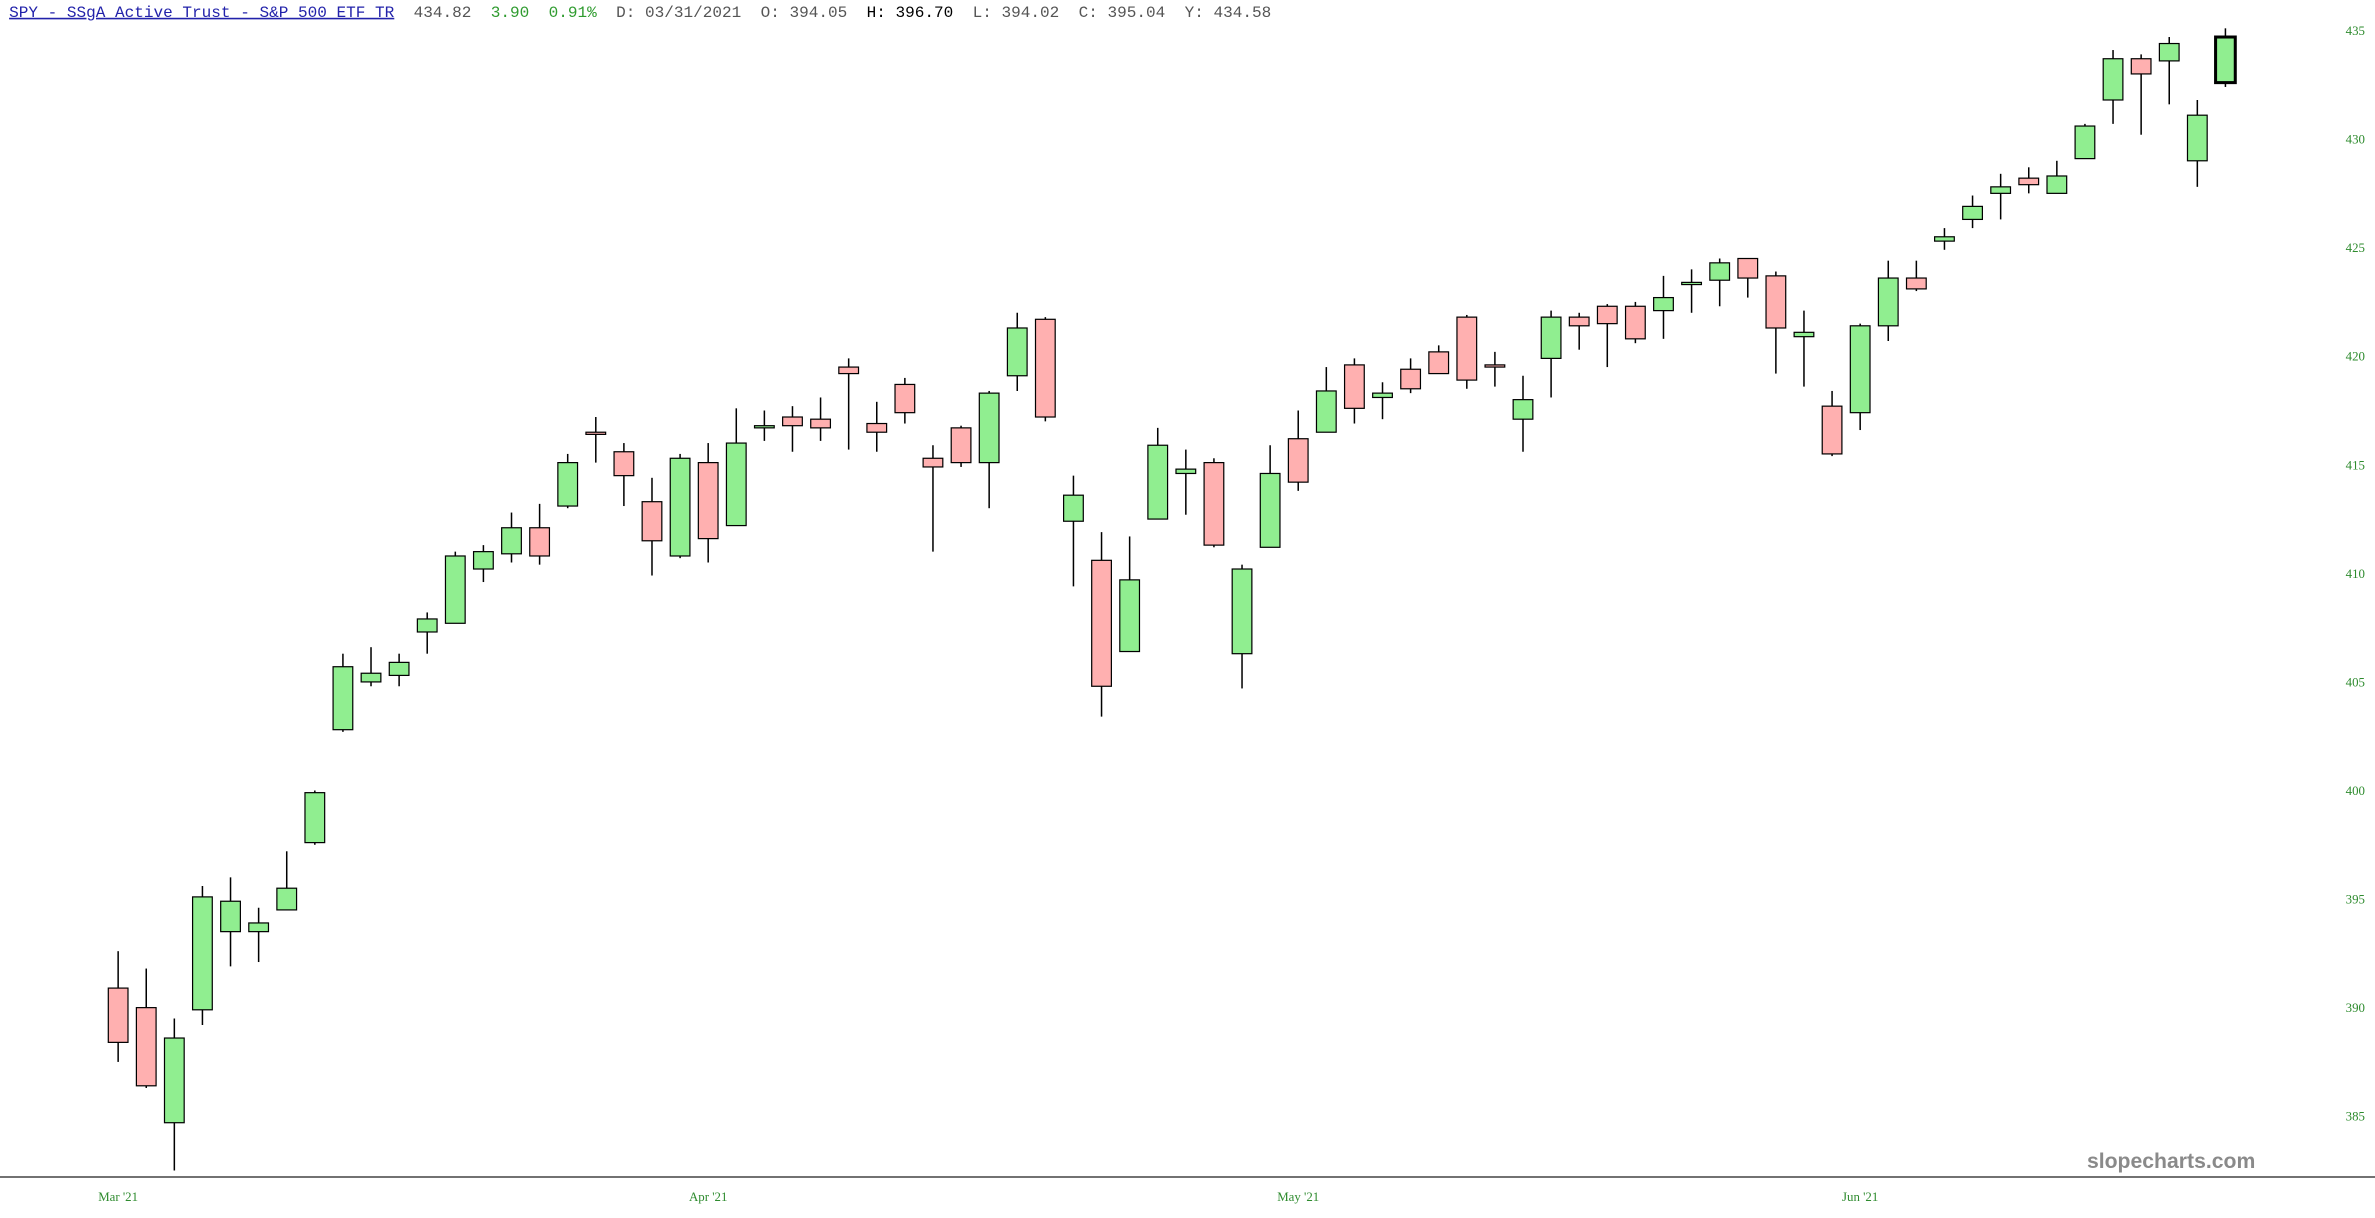  I want to click on last-price: 434.82, so click(443, 13).